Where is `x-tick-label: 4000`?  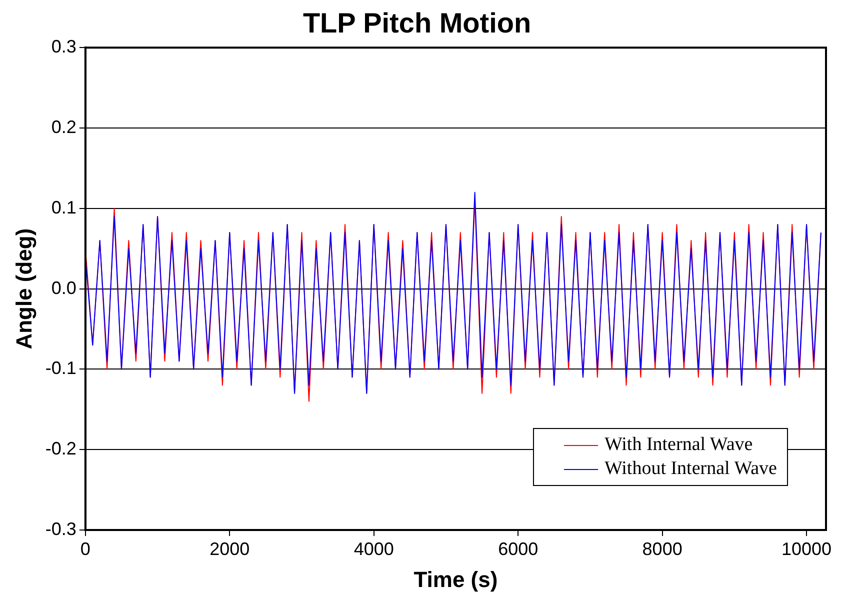
x-tick-label: 4000 is located at coordinates (374, 548).